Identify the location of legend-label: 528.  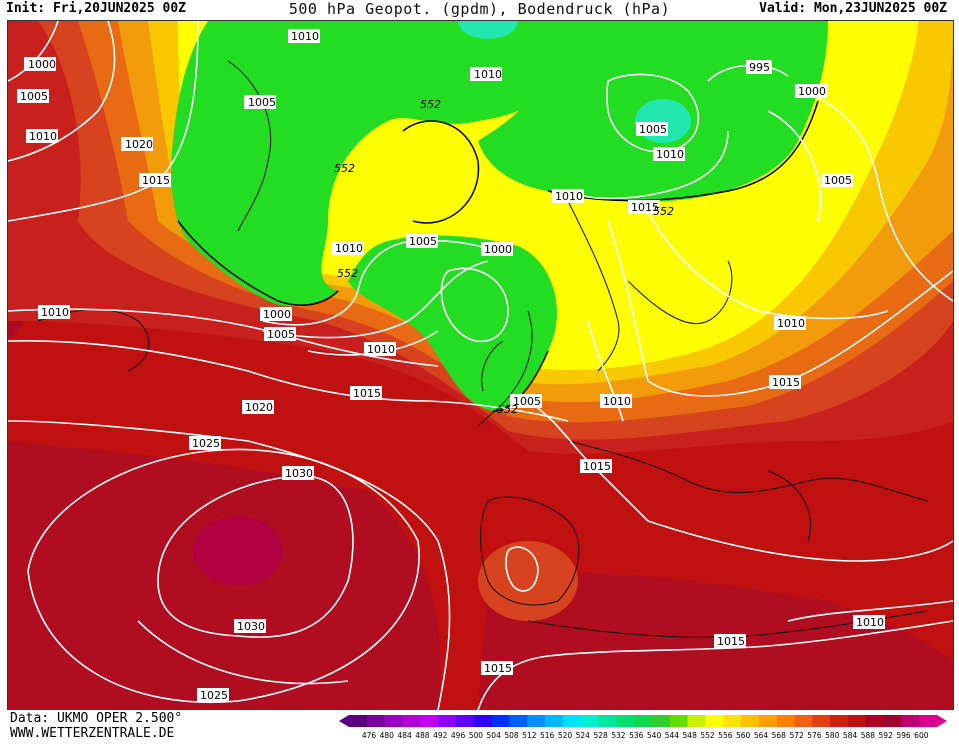
(600, 735).